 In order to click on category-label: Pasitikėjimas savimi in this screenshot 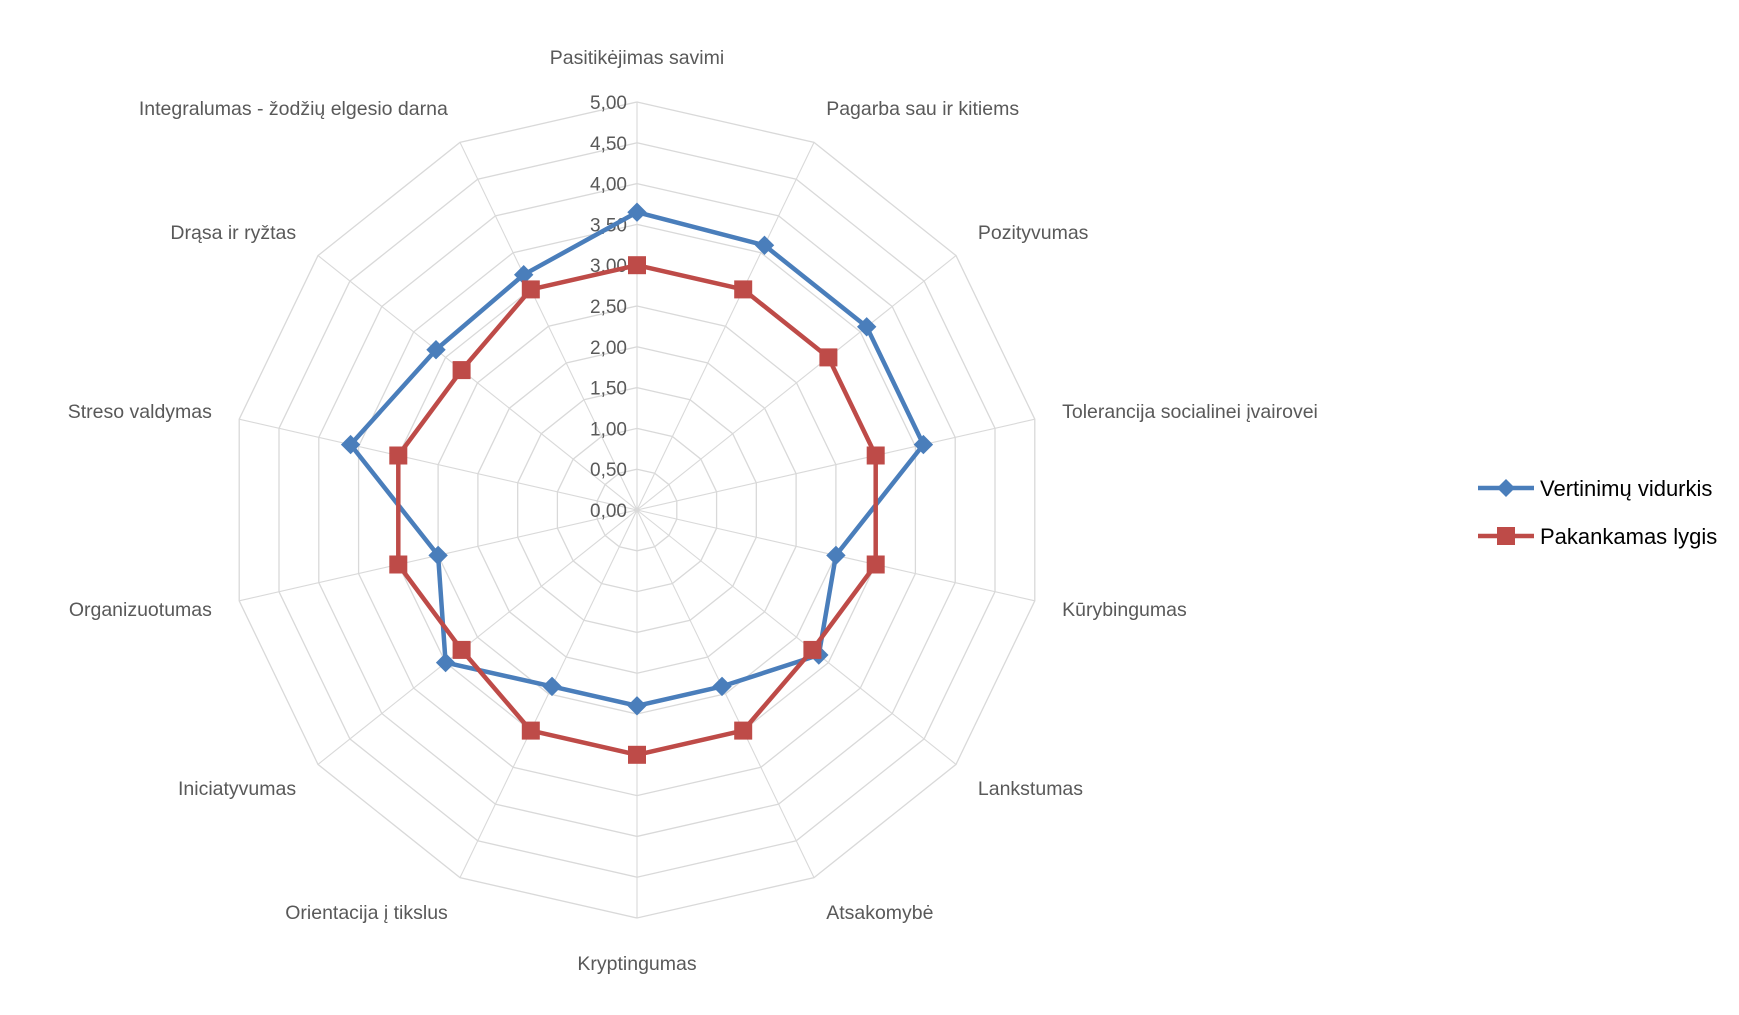, I will do `click(637, 58)`.